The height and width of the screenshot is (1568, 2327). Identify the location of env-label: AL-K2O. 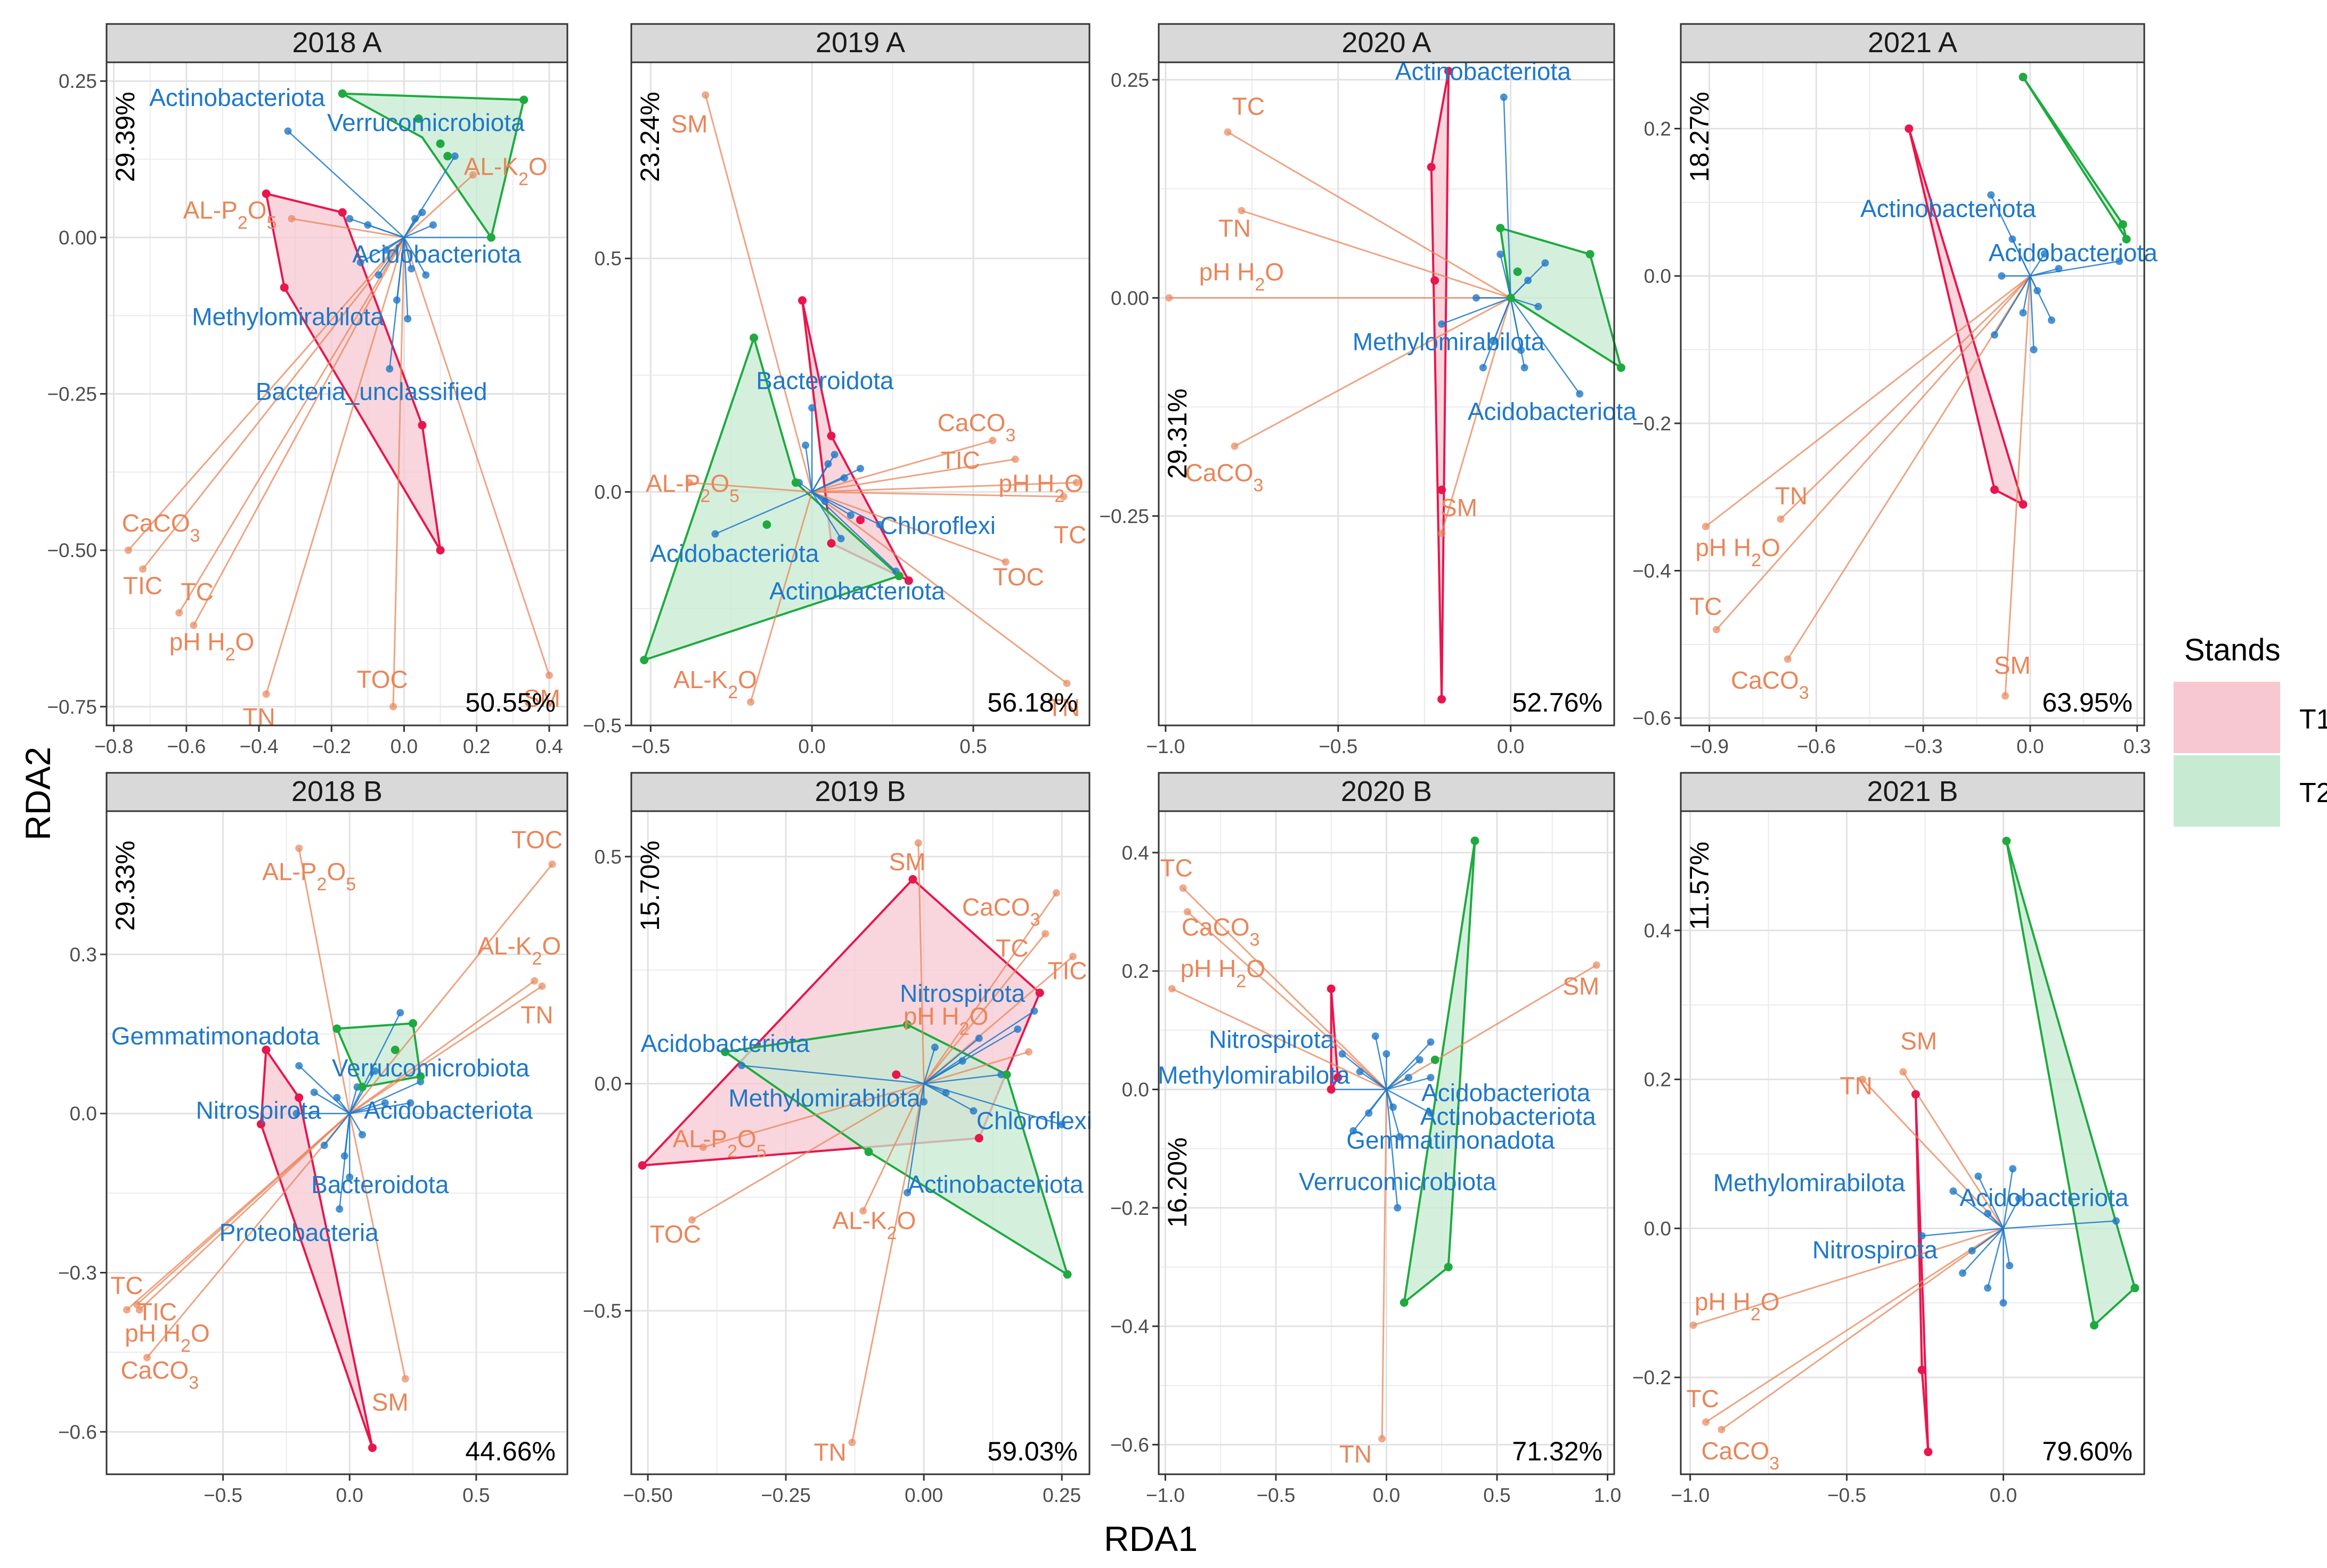
(506, 171).